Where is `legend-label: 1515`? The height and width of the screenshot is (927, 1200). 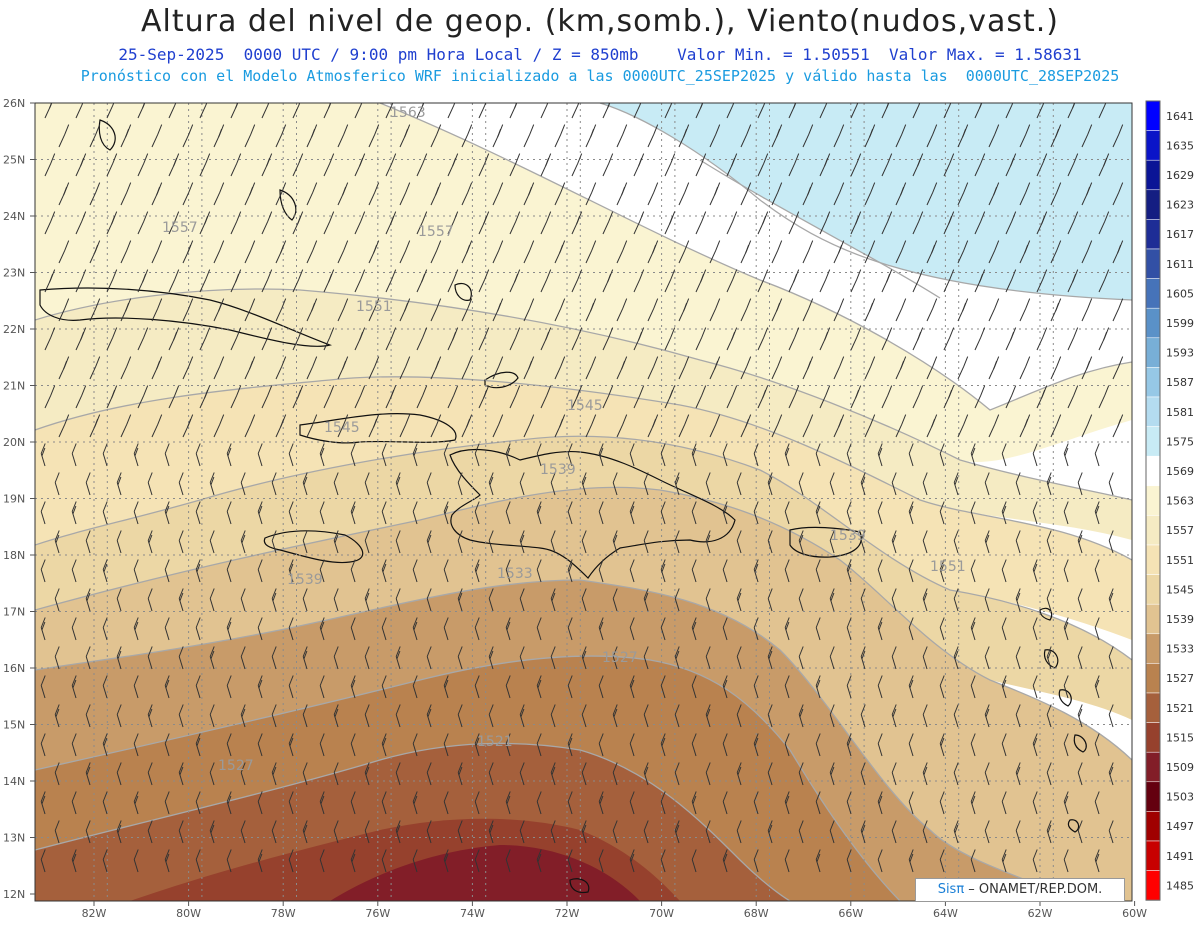
legend-label: 1515 is located at coordinates (1180, 737).